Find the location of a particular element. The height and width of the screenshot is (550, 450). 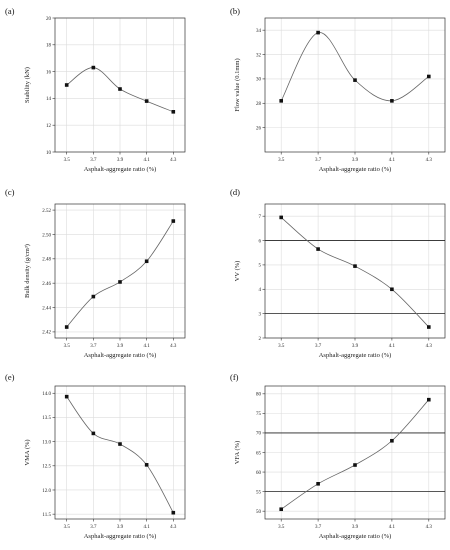

y-tick-label: 11.5 is located at coordinates (46, 515).